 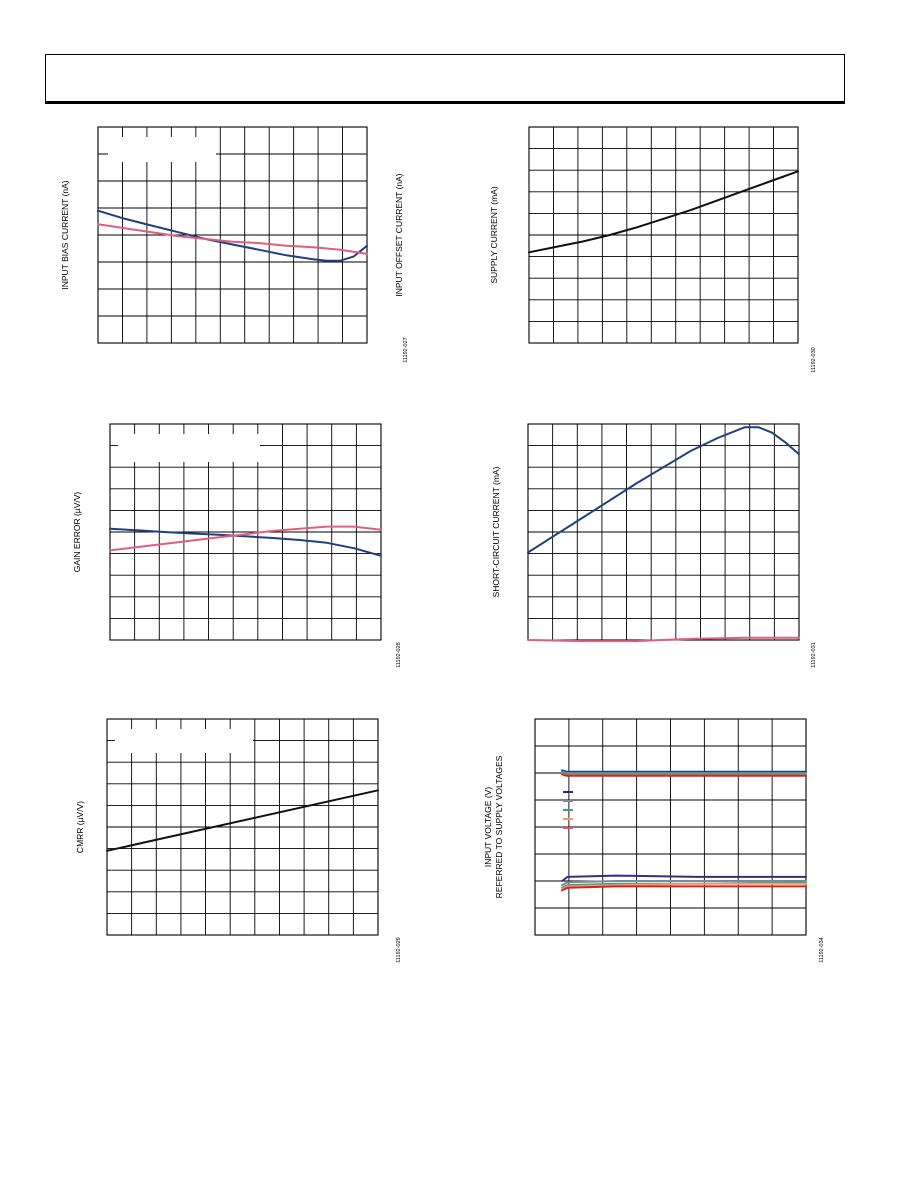 I want to click on y-axis-label: INPUT VOLTAGE (V), so click(x=488, y=827).